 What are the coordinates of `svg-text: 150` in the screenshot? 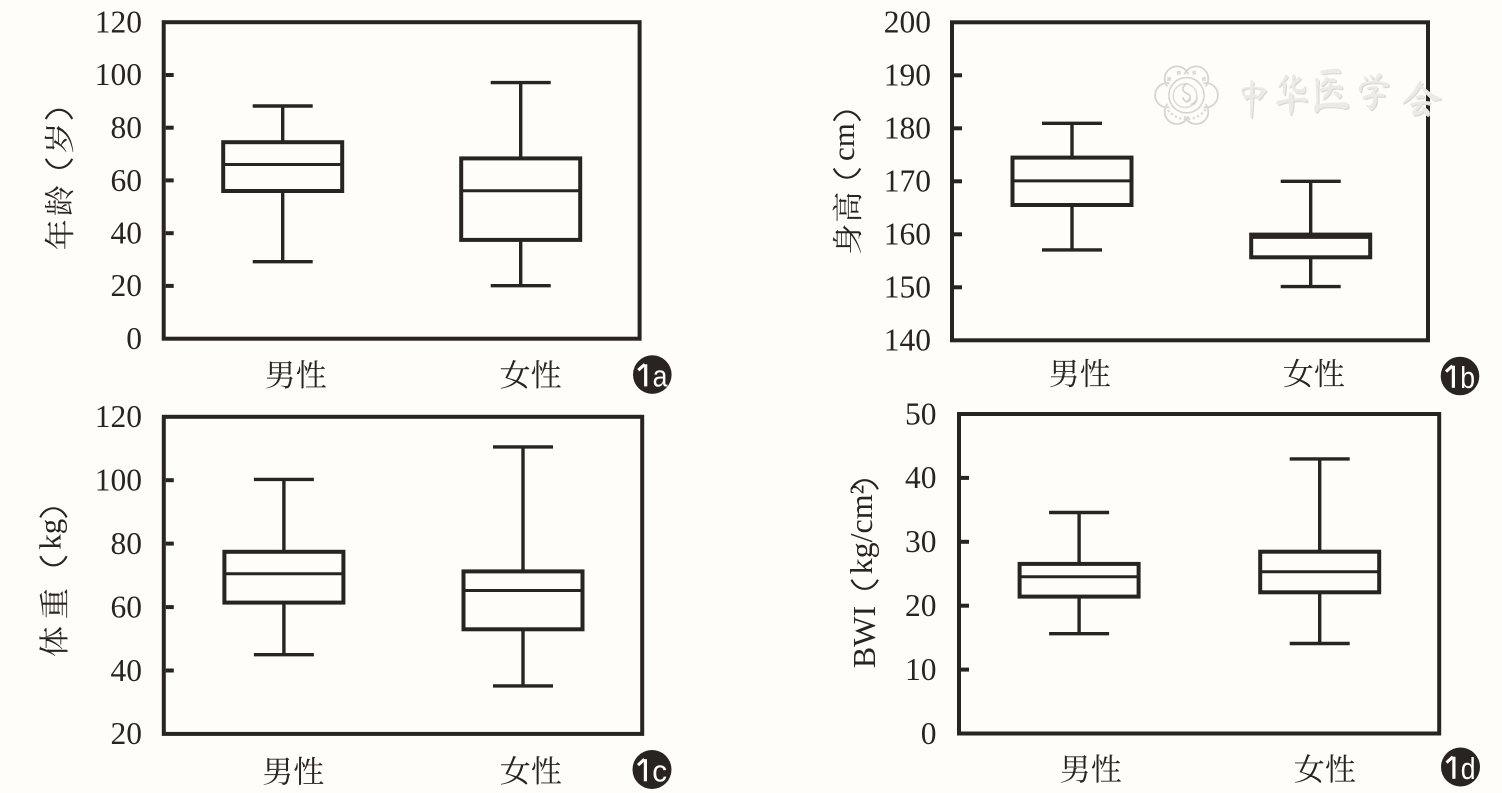 It's located at (907, 287).